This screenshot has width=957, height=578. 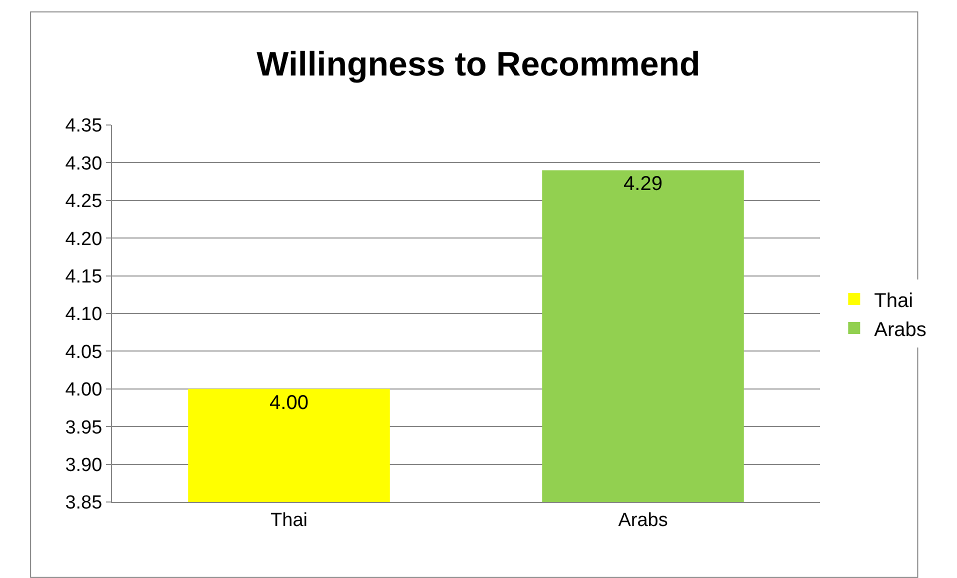 I want to click on y-tick-label: 4.10, so click(x=83, y=315).